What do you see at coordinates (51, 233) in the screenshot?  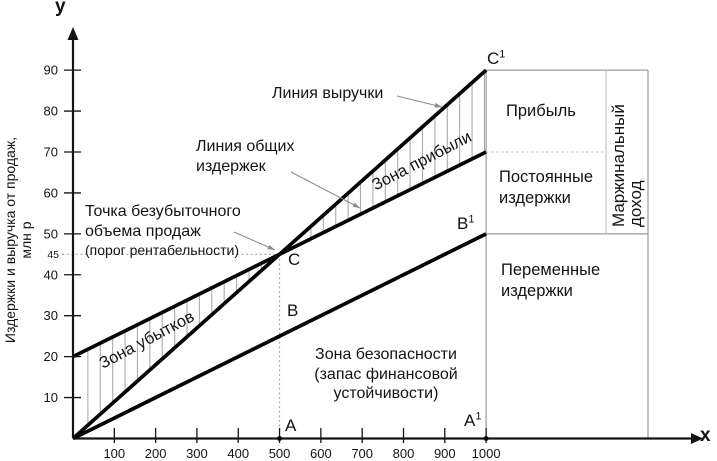 I see `y-tick-label: 50` at bounding box center [51, 233].